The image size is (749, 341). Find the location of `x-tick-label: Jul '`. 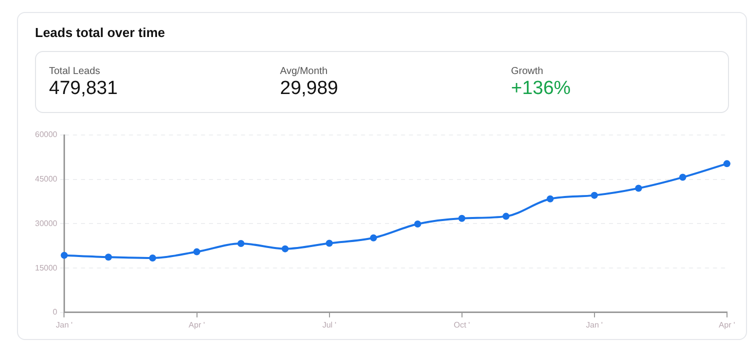

x-tick-label: Jul ' is located at coordinates (329, 325).